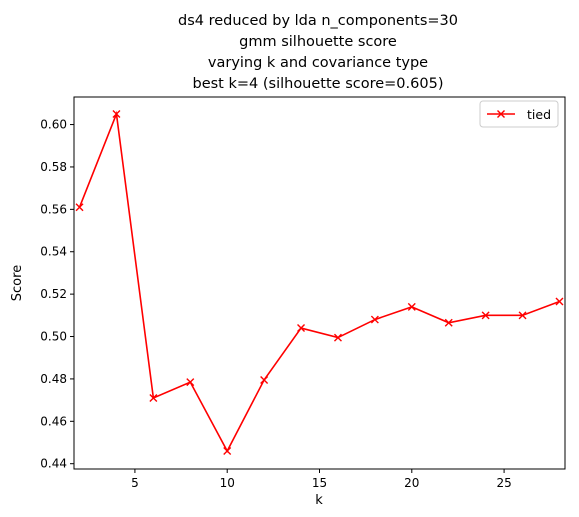  What do you see at coordinates (53, 421) in the screenshot?
I see `y-tick-label: 0.46` at bounding box center [53, 421].